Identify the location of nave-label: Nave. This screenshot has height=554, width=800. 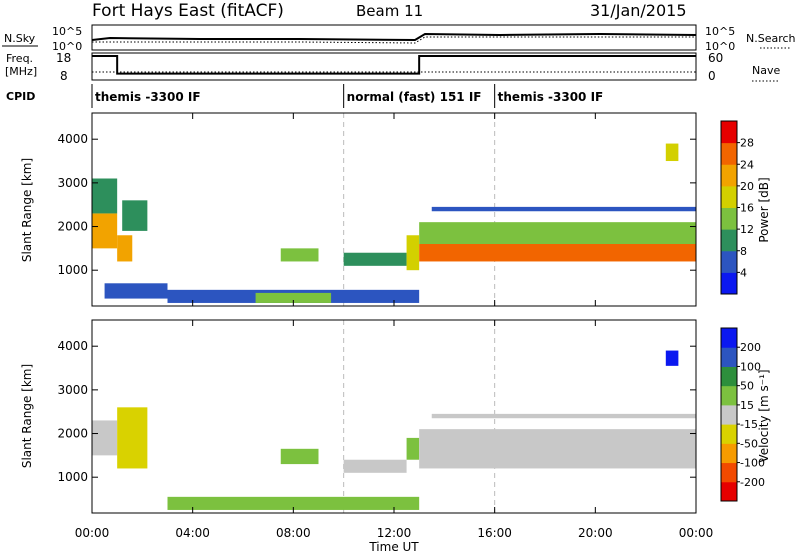
(766, 70).